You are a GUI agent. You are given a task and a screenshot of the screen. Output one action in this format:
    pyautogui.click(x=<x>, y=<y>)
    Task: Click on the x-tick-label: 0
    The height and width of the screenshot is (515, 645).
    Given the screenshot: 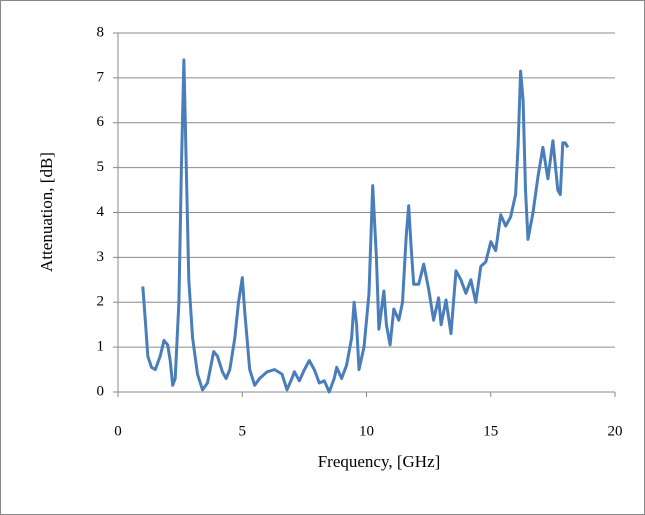 What is the action you would take?
    pyautogui.click(x=118, y=431)
    